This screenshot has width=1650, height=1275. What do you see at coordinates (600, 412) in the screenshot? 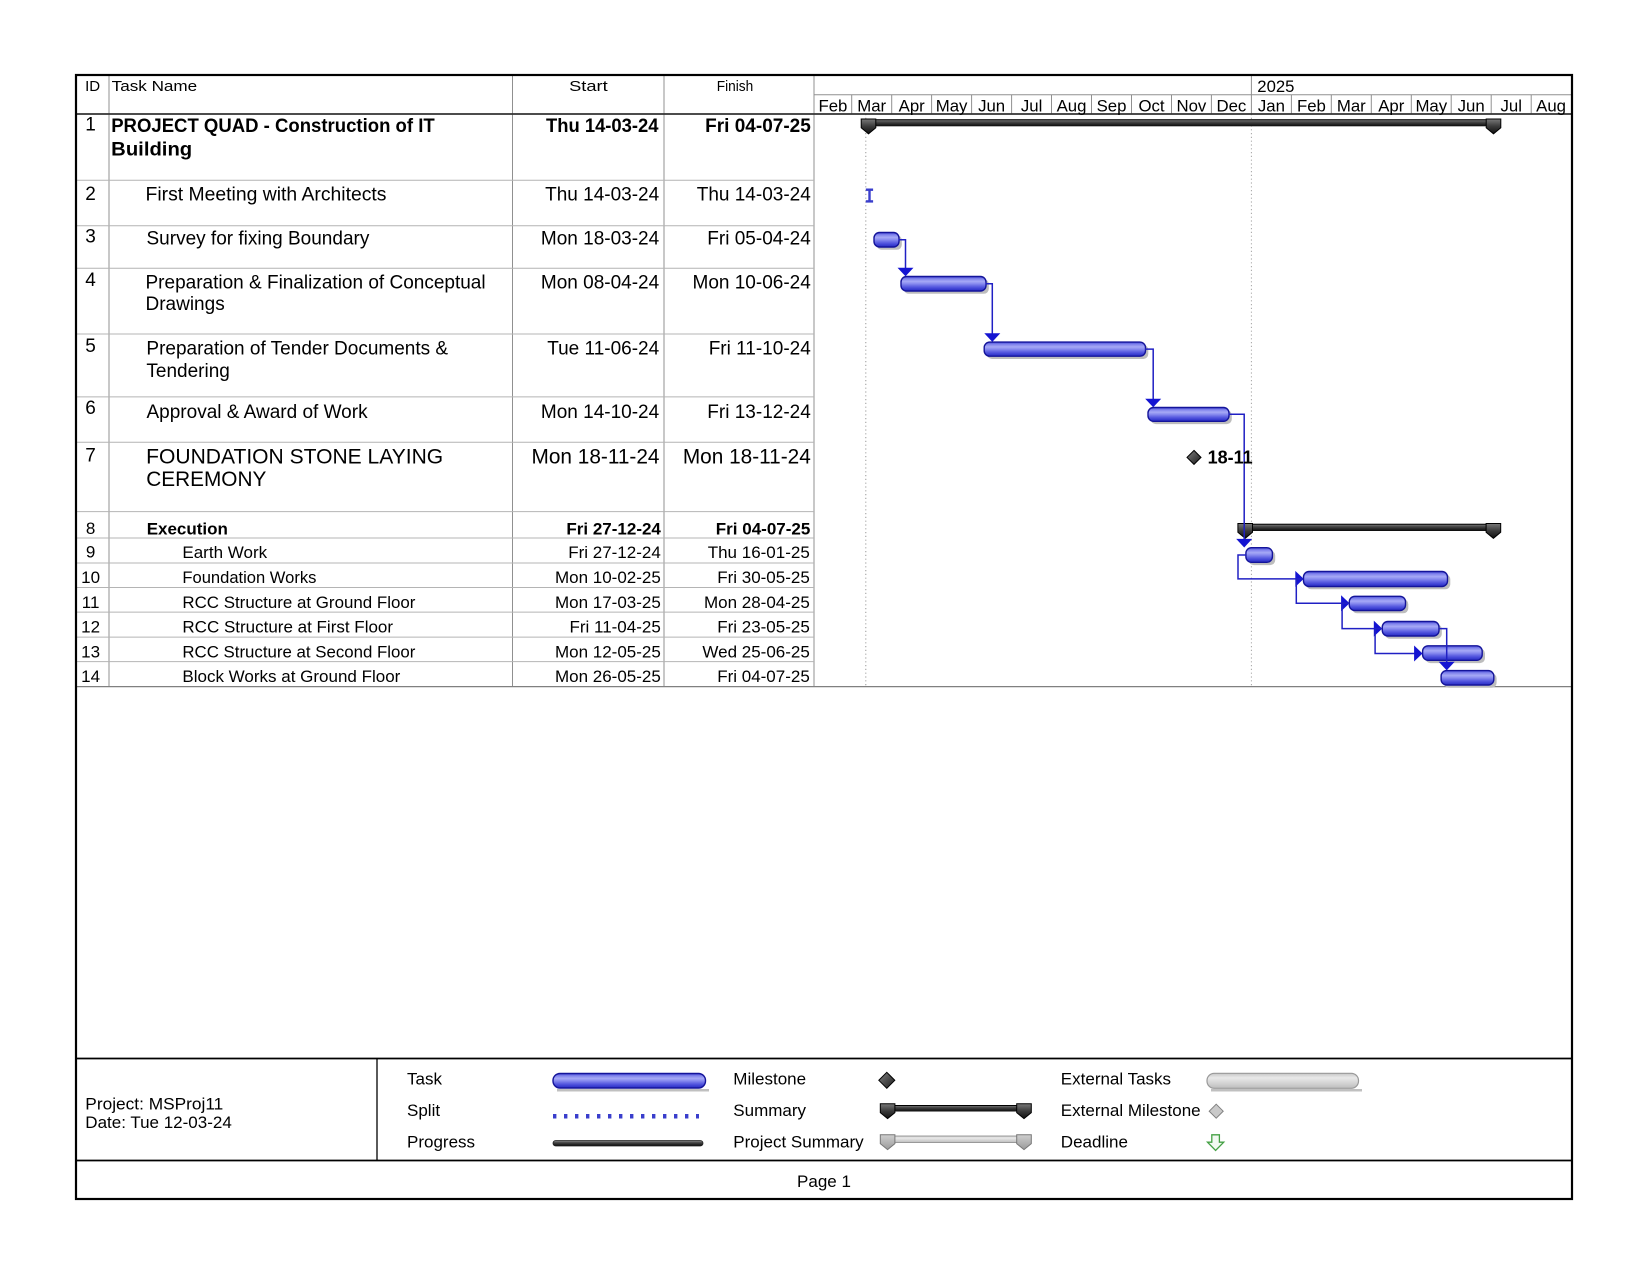
I see `svg-text: Mon 14-10-24` at bounding box center [600, 412].